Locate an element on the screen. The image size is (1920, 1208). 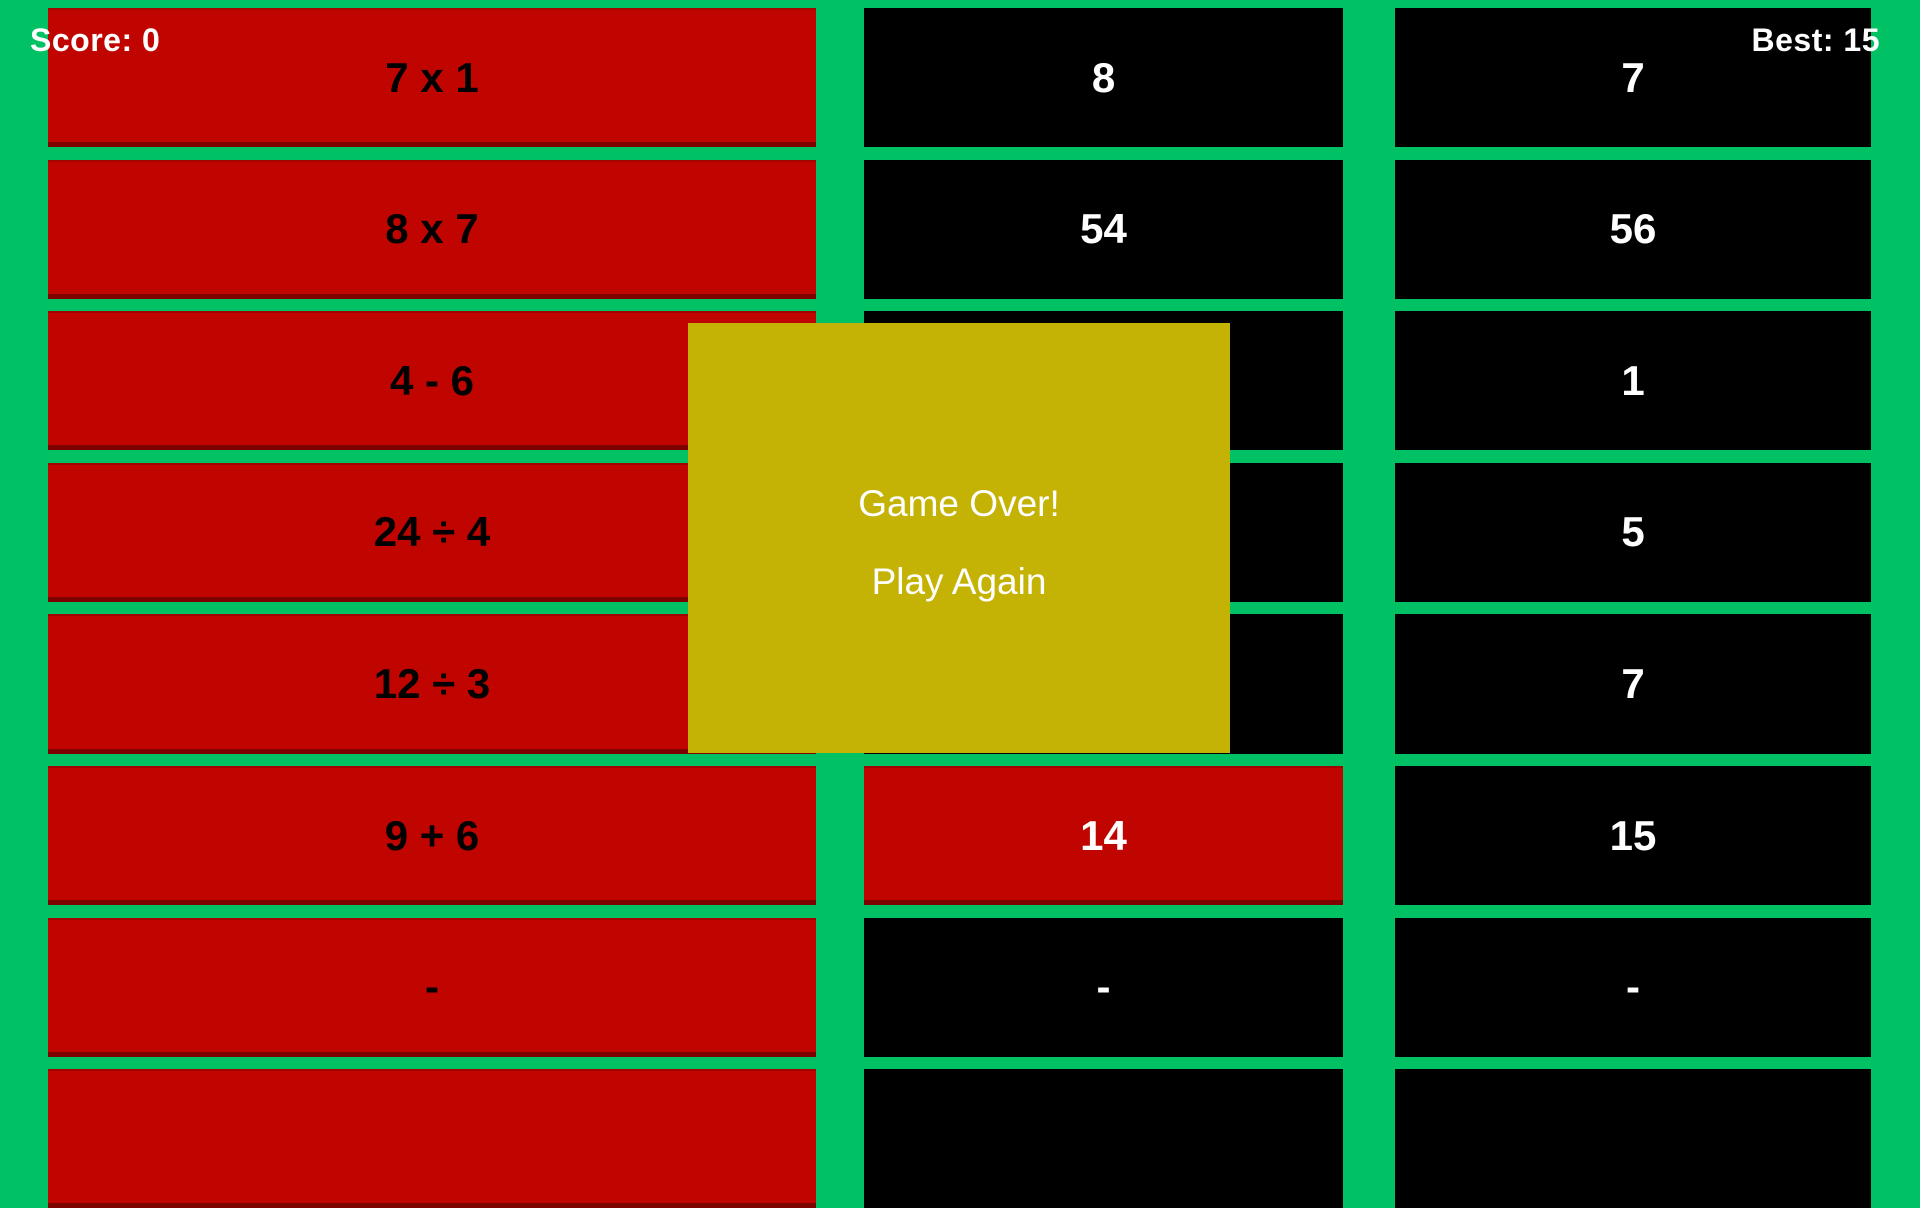
game-over-title: Game Over! is located at coordinates (959, 503).